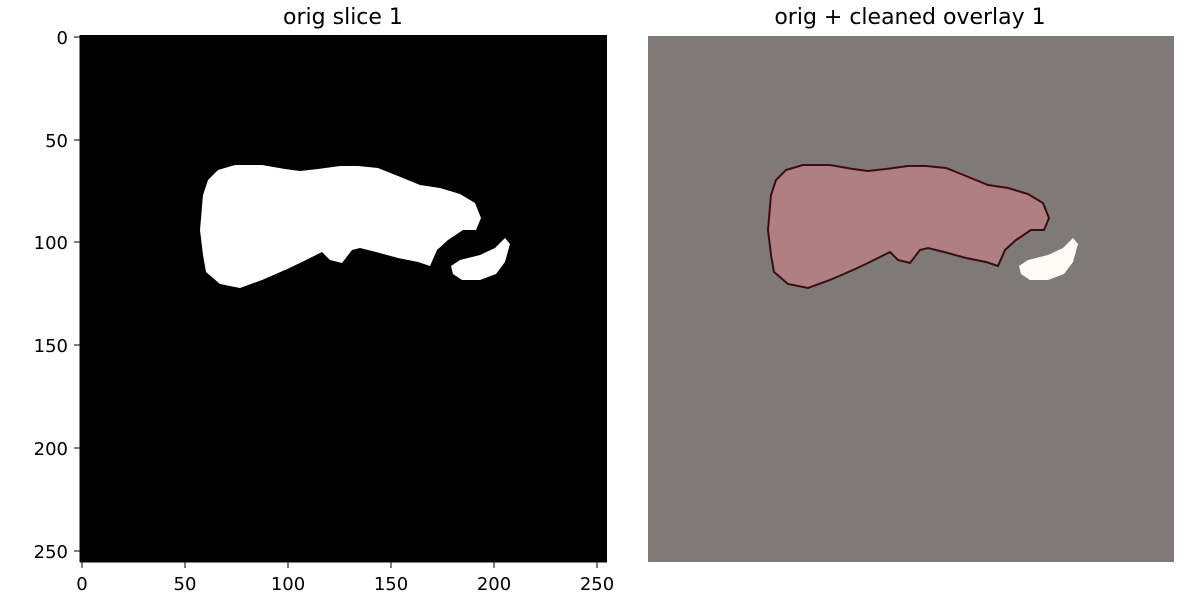 The image size is (1200, 600). Describe the element at coordinates (81, 584) in the screenshot. I see `x-tick-label: 0` at that location.